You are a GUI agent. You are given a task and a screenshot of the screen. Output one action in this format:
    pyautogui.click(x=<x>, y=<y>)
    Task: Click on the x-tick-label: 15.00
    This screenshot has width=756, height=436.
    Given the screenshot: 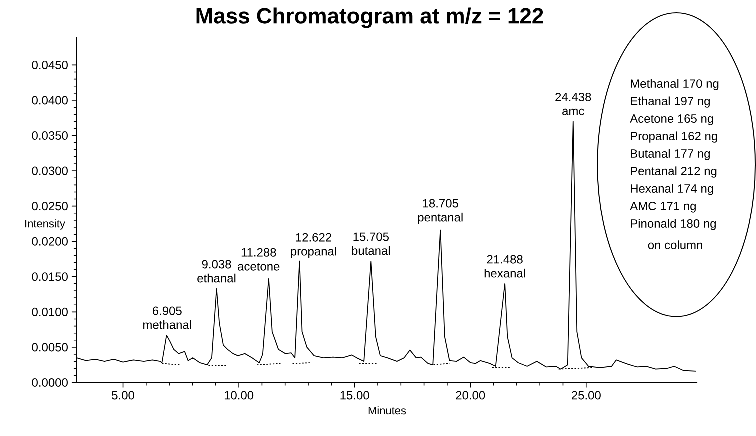 What is the action you would take?
    pyautogui.click(x=355, y=395)
    